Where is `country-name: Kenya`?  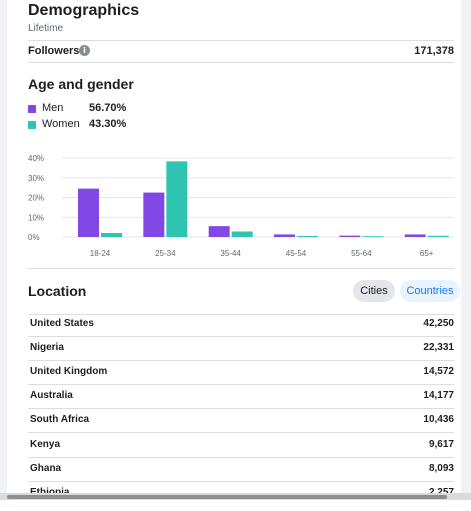
country-name: Kenya is located at coordinates (45, 444).